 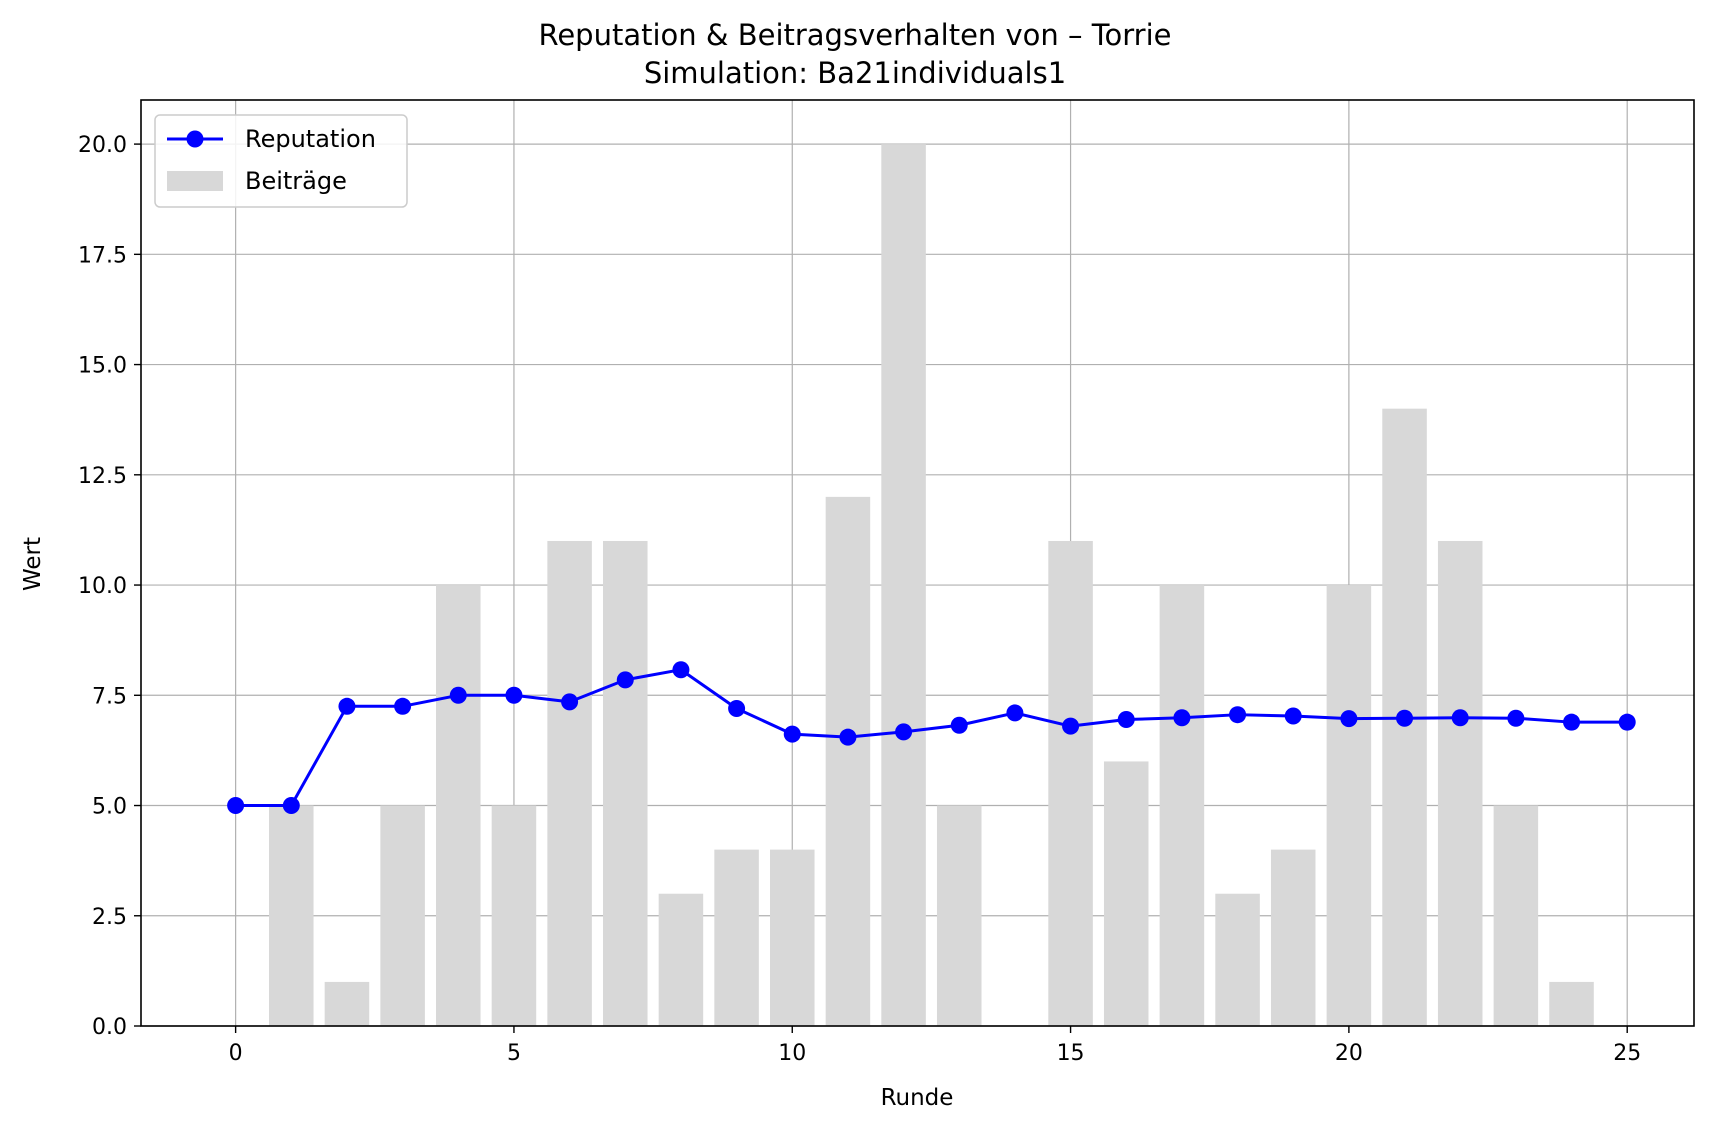 What do you see at coordinates (33, 564) in the screenshot?
I see `y-axis-label: Wert` at bounding box center [33, 564].